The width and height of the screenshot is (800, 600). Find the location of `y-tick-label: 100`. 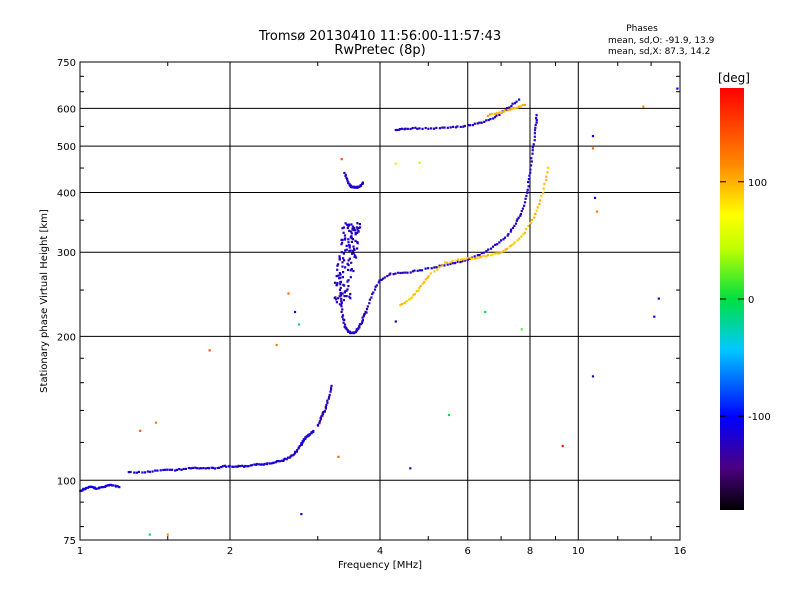

y-tick-label: 100 is located at coordinates (66, 481).